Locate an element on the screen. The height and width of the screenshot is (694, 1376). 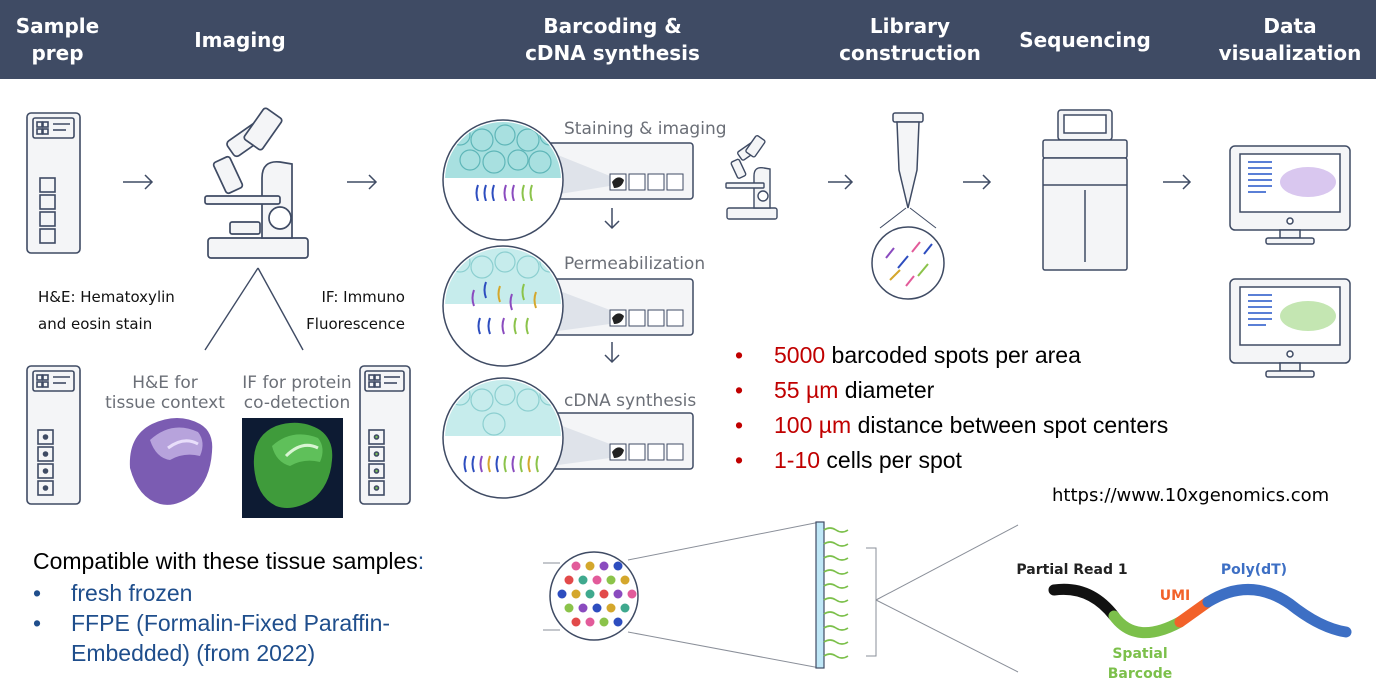
if-tissue-image is located at coordinates (292, 468).